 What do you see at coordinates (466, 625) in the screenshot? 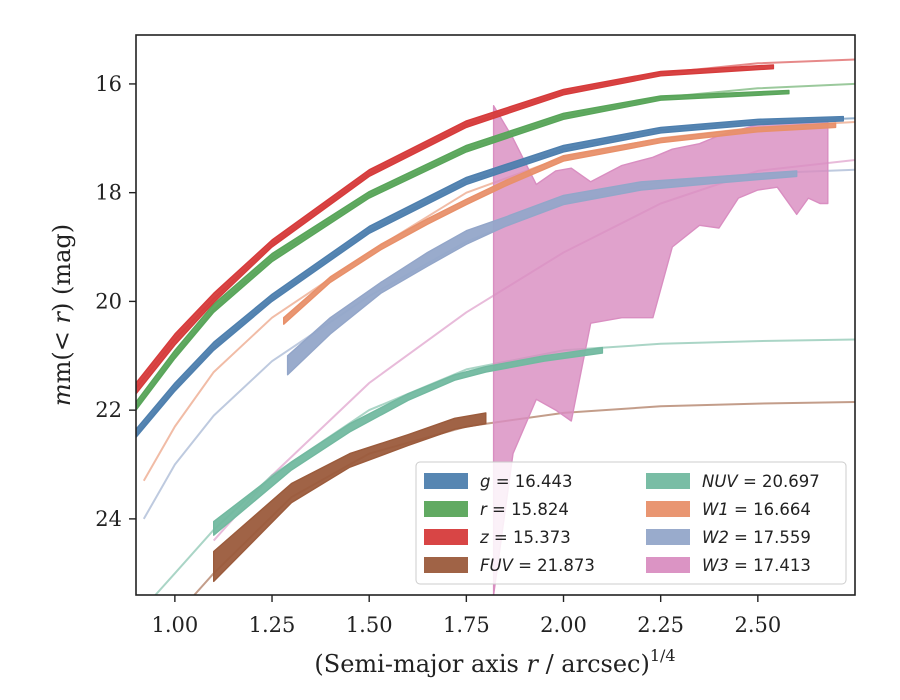
I see `x-tick-label: 1.75` at bounding box center [466, 625].